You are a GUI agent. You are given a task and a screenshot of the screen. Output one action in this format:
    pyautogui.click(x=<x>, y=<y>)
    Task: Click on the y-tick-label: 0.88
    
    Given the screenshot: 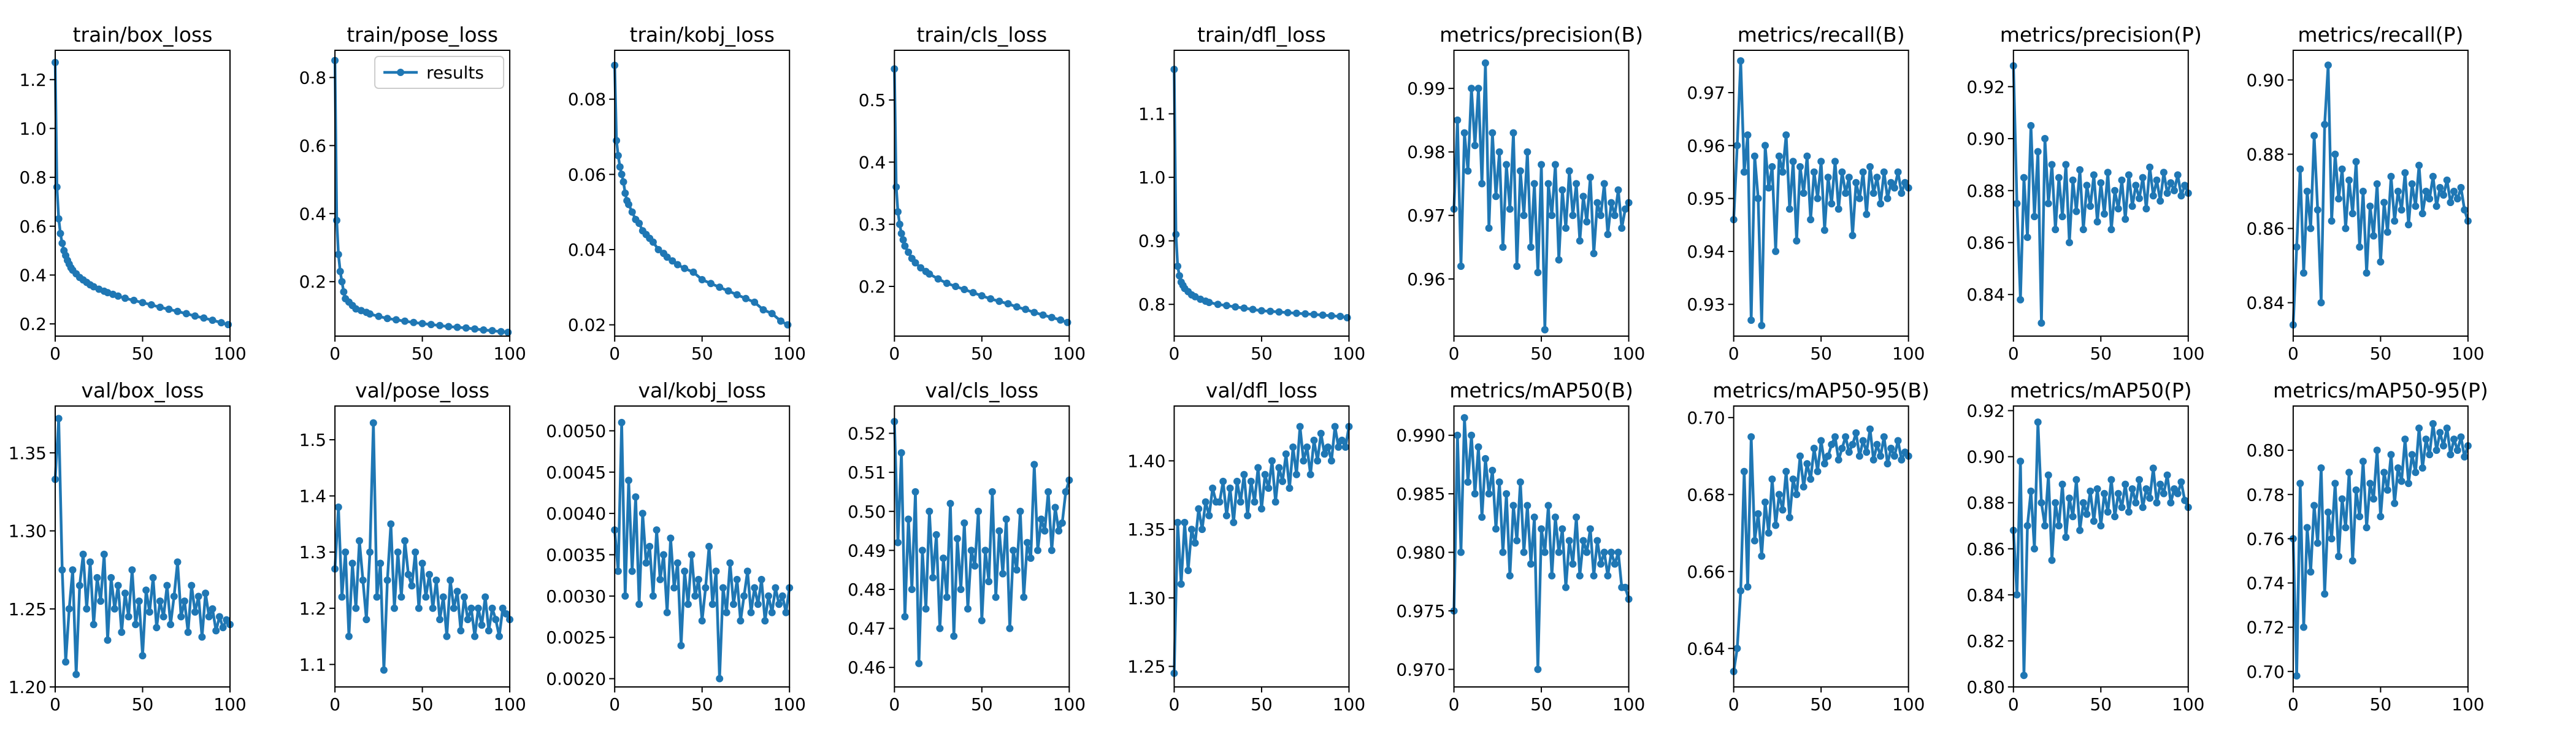 What is the action you would take?
    pyautogui.click(x=1985, y=503)
    